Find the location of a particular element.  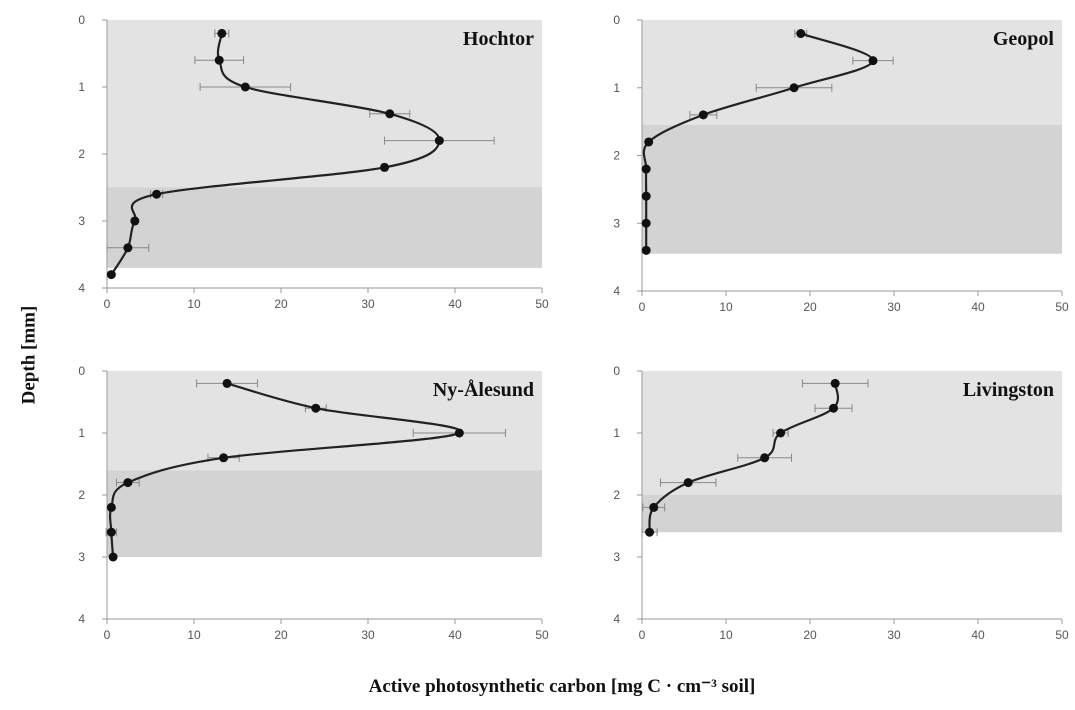

y-axis-title: Depth [mm] is located at coordinates (28, 355).